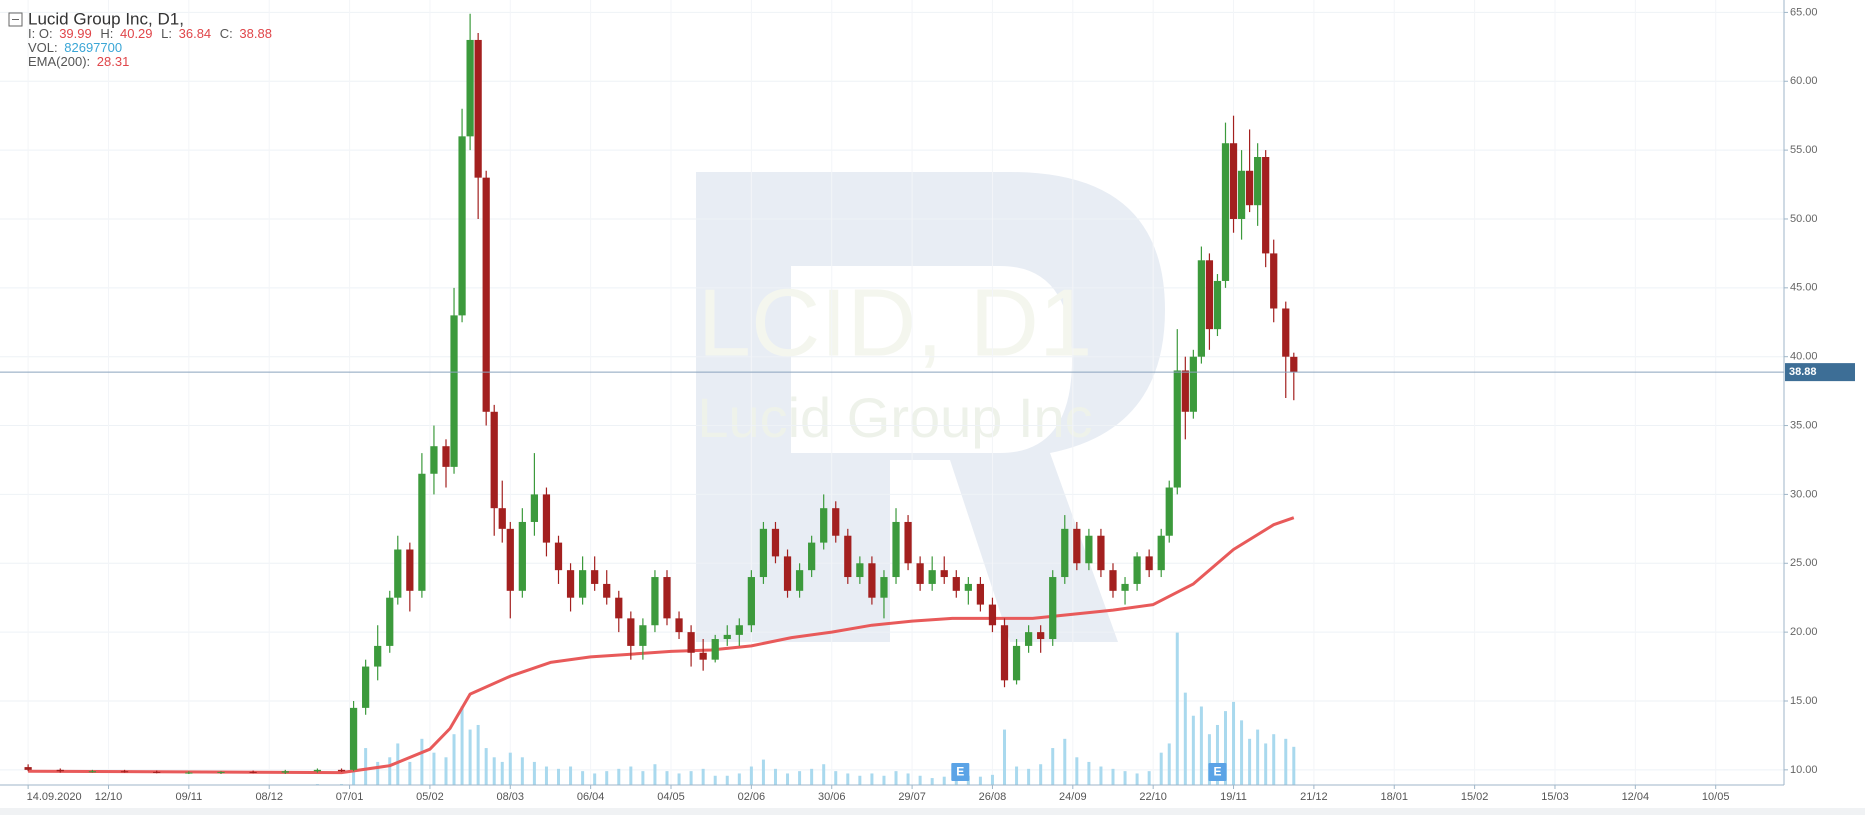 This screenshot has height=815, width=1865. I want to click on x-tick-label: 30/06, so click(832, 797).